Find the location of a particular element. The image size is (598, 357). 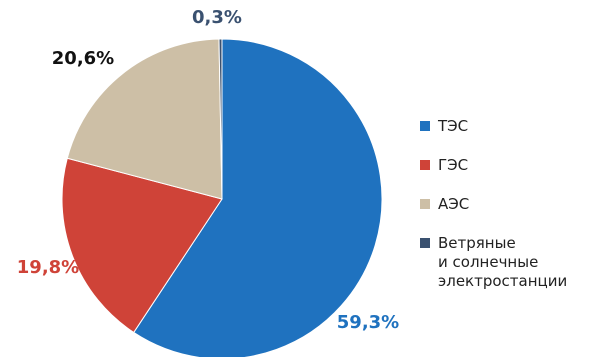

legend-item-ges: ГЭС is located at coordinates (493, 165).